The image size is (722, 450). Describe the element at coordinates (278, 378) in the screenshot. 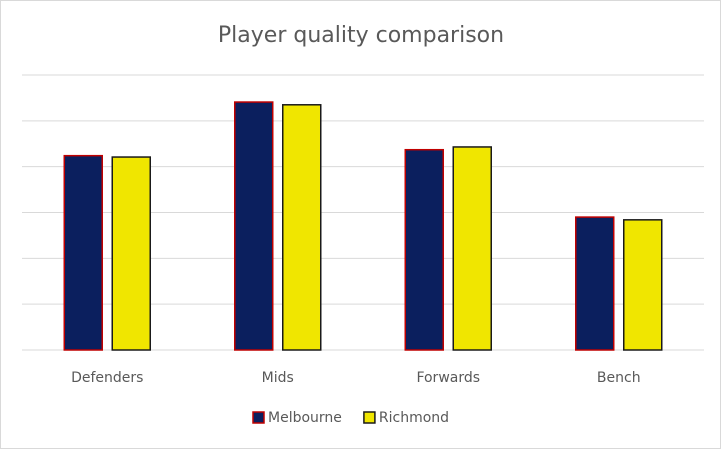

I see `x-tick-label: Mids` at that location.